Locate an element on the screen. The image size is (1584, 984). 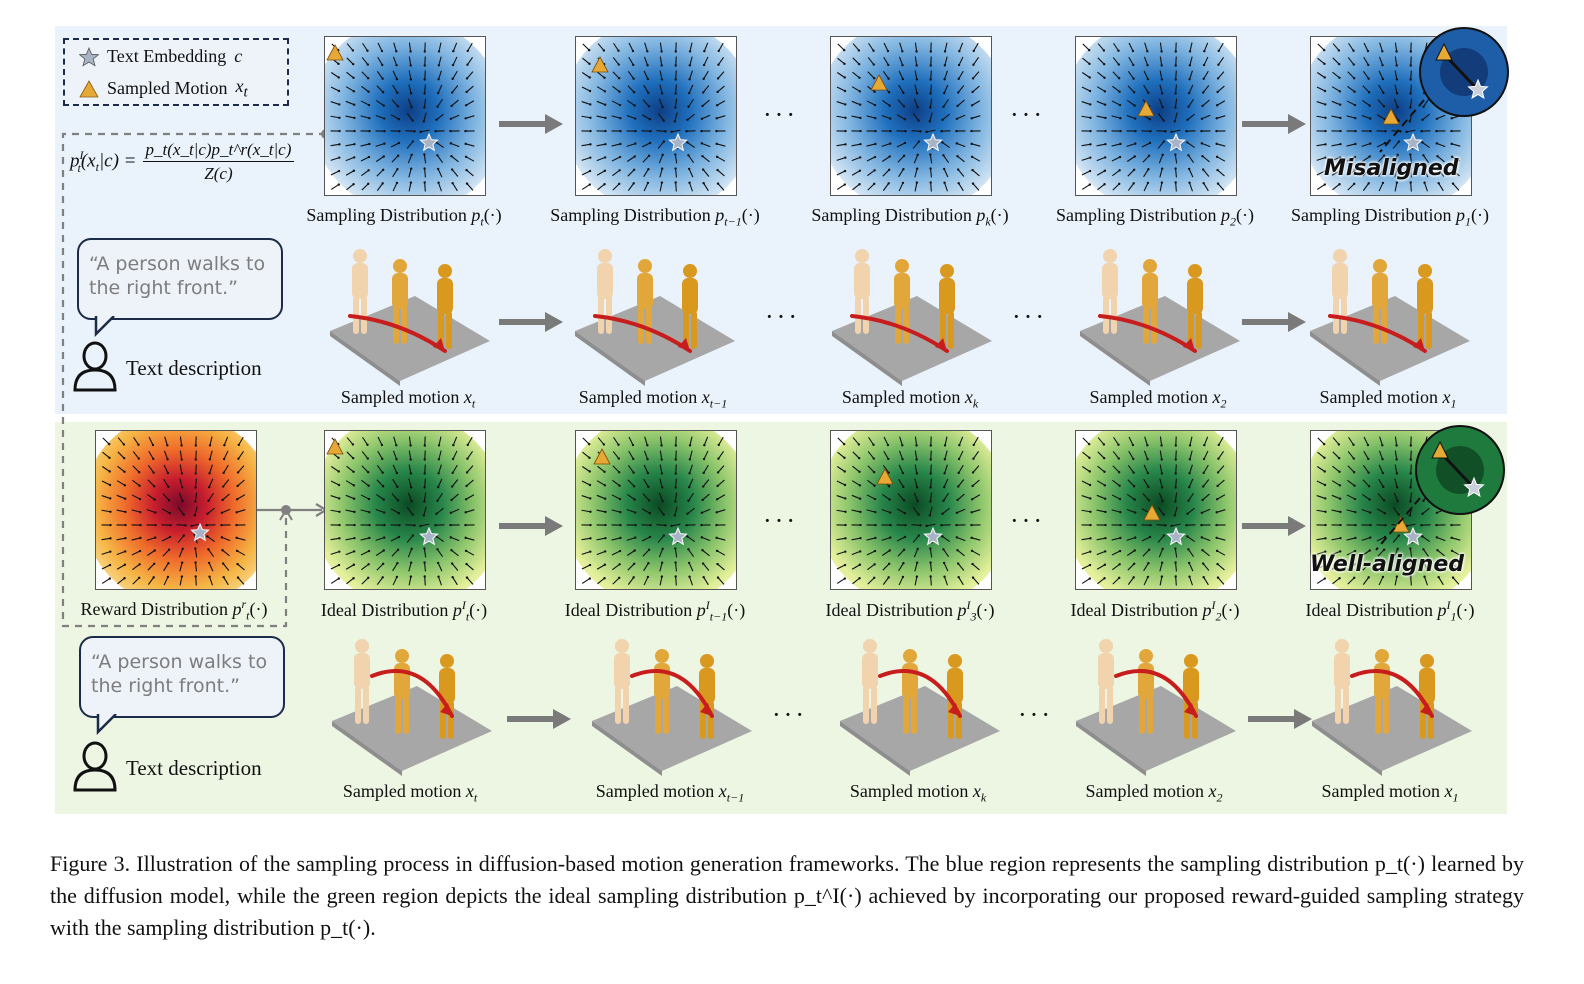
formula-denominator: Z(c) is located at coordinates (218, 173).